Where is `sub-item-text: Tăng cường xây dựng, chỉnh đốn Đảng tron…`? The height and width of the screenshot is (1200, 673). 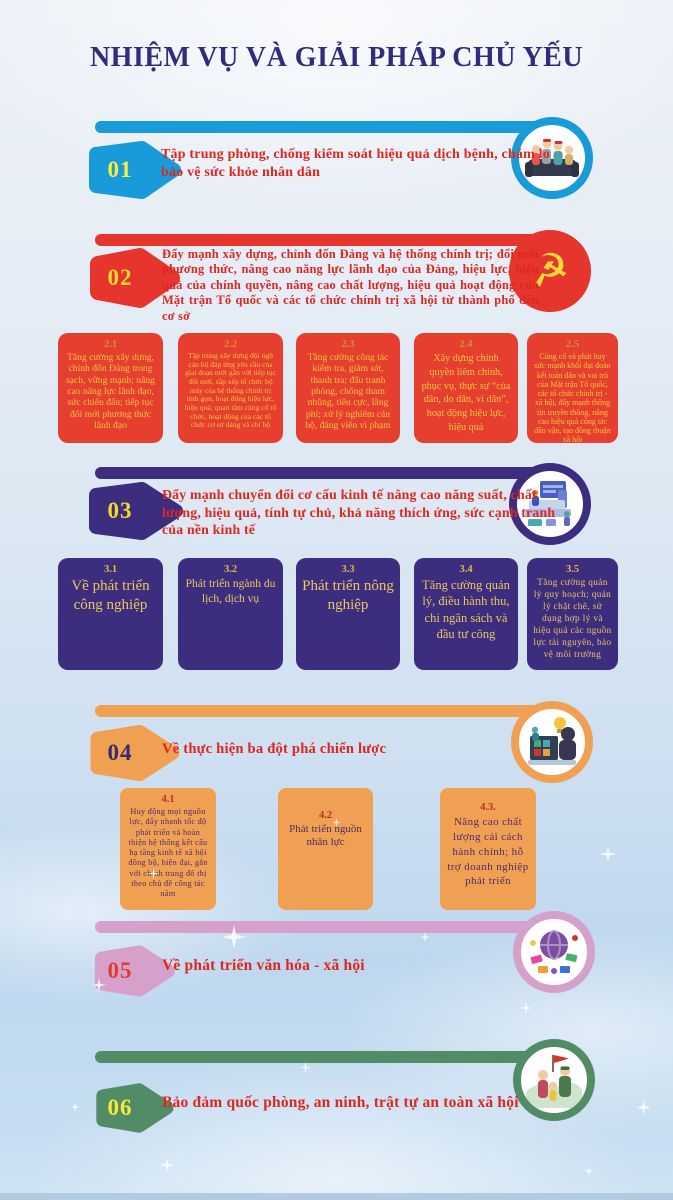
sub-item-text: Tăng cường xây dựng, chỉnh đốn Đảng tron… is located at coordinates (110, 391).